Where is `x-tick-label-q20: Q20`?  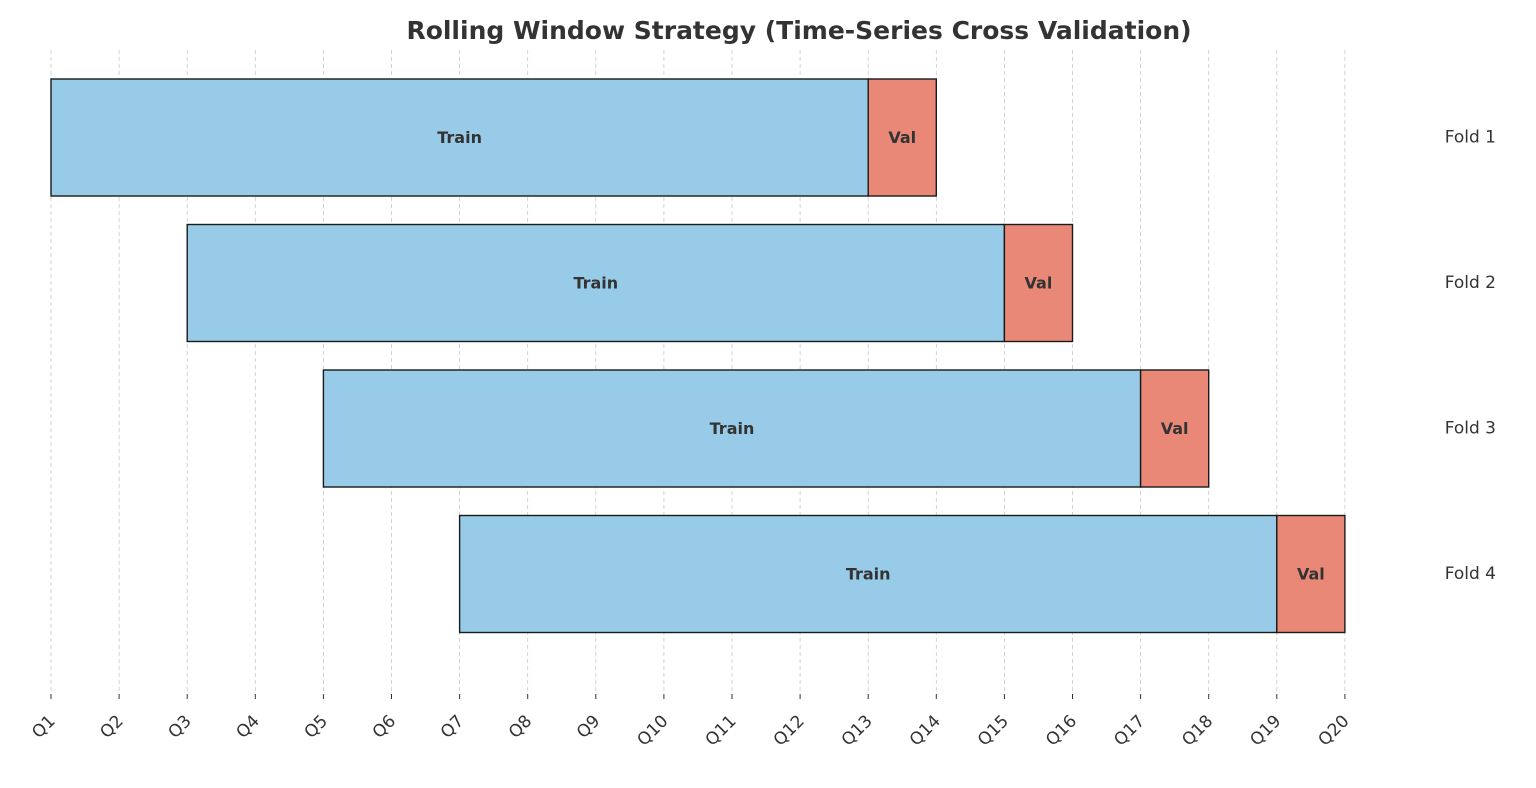
x-tick-label-q20: Q20 is located at coordinates (1334, 730).